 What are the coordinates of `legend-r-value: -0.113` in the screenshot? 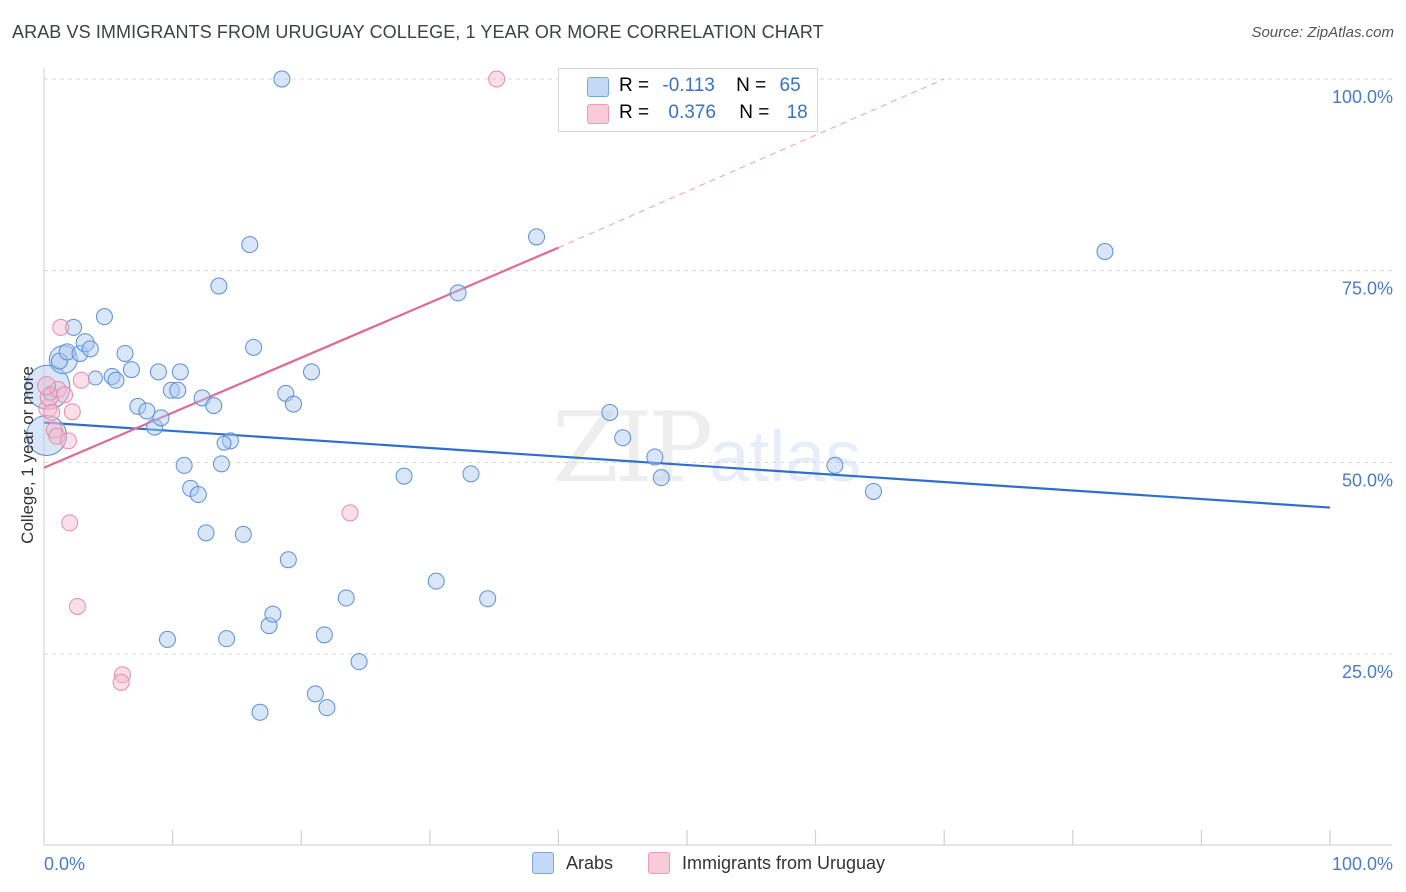 It's located at (688, 85).